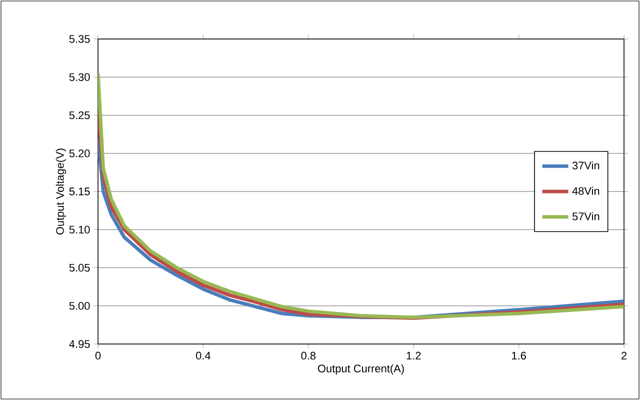  Describe the element at coordinates (79, 154) in the screenshot. I see `y-tick-label: 5.20` at that location.